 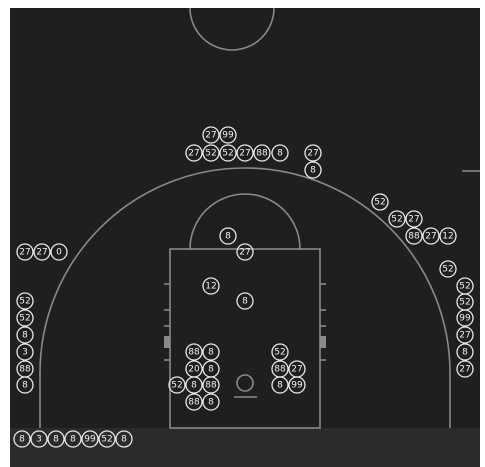 I want to click on jersey-number: 3, so click(x=25, y=353).